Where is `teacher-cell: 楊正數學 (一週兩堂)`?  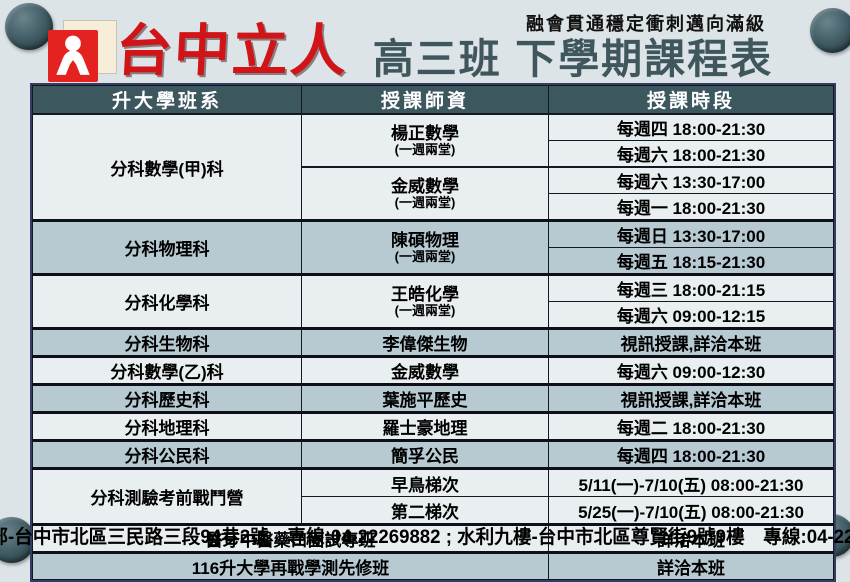
teacher-cell: 楊正數學 (一週兩堂) is located at coordinates (425, 140).